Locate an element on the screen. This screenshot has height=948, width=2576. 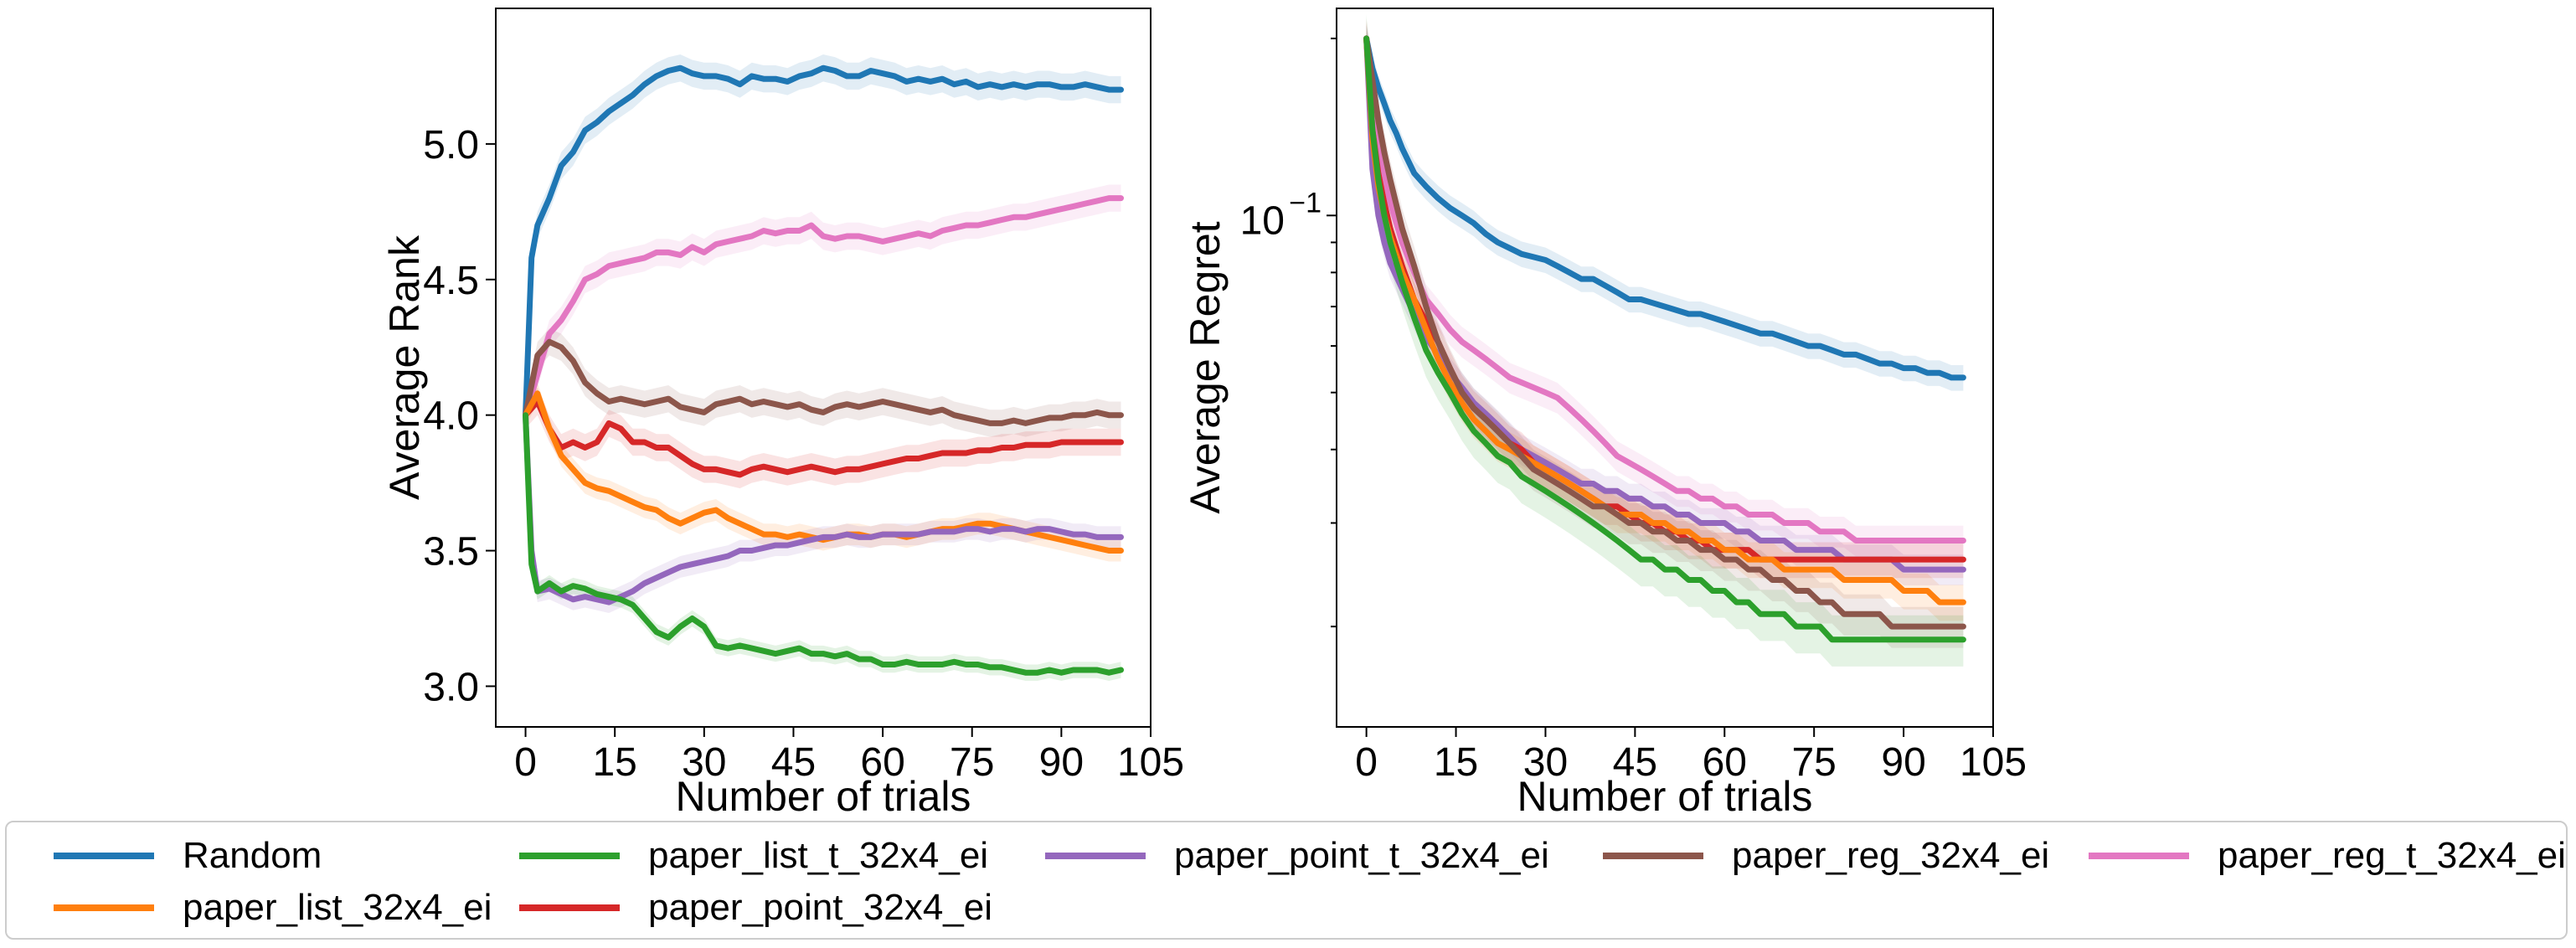
legend-item-paper-reg: paper_reg_32x4_ei is located at coordinates (1826, 856).